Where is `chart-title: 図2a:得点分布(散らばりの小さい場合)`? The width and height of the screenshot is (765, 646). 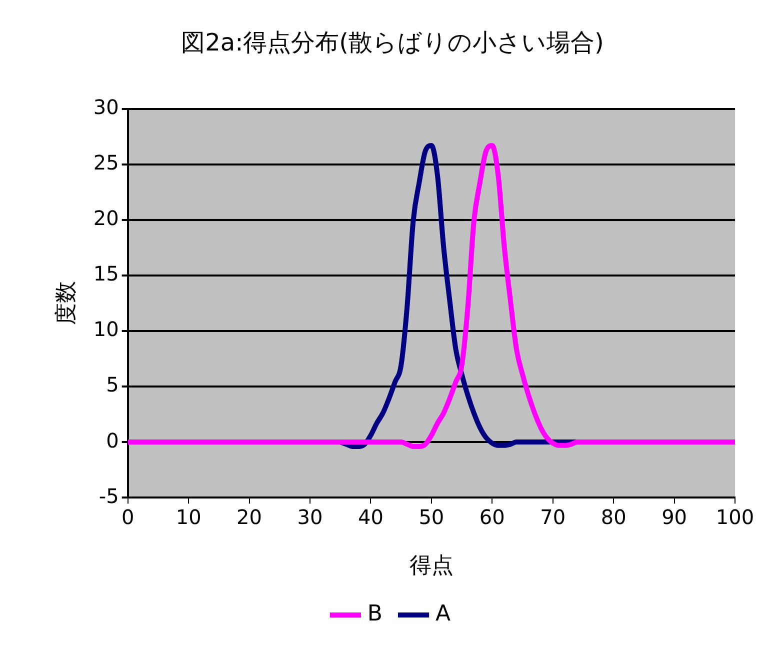
chart-title: 図2a:得点分布(散らばりの小さい場合) is located at coordinates (392, 42).